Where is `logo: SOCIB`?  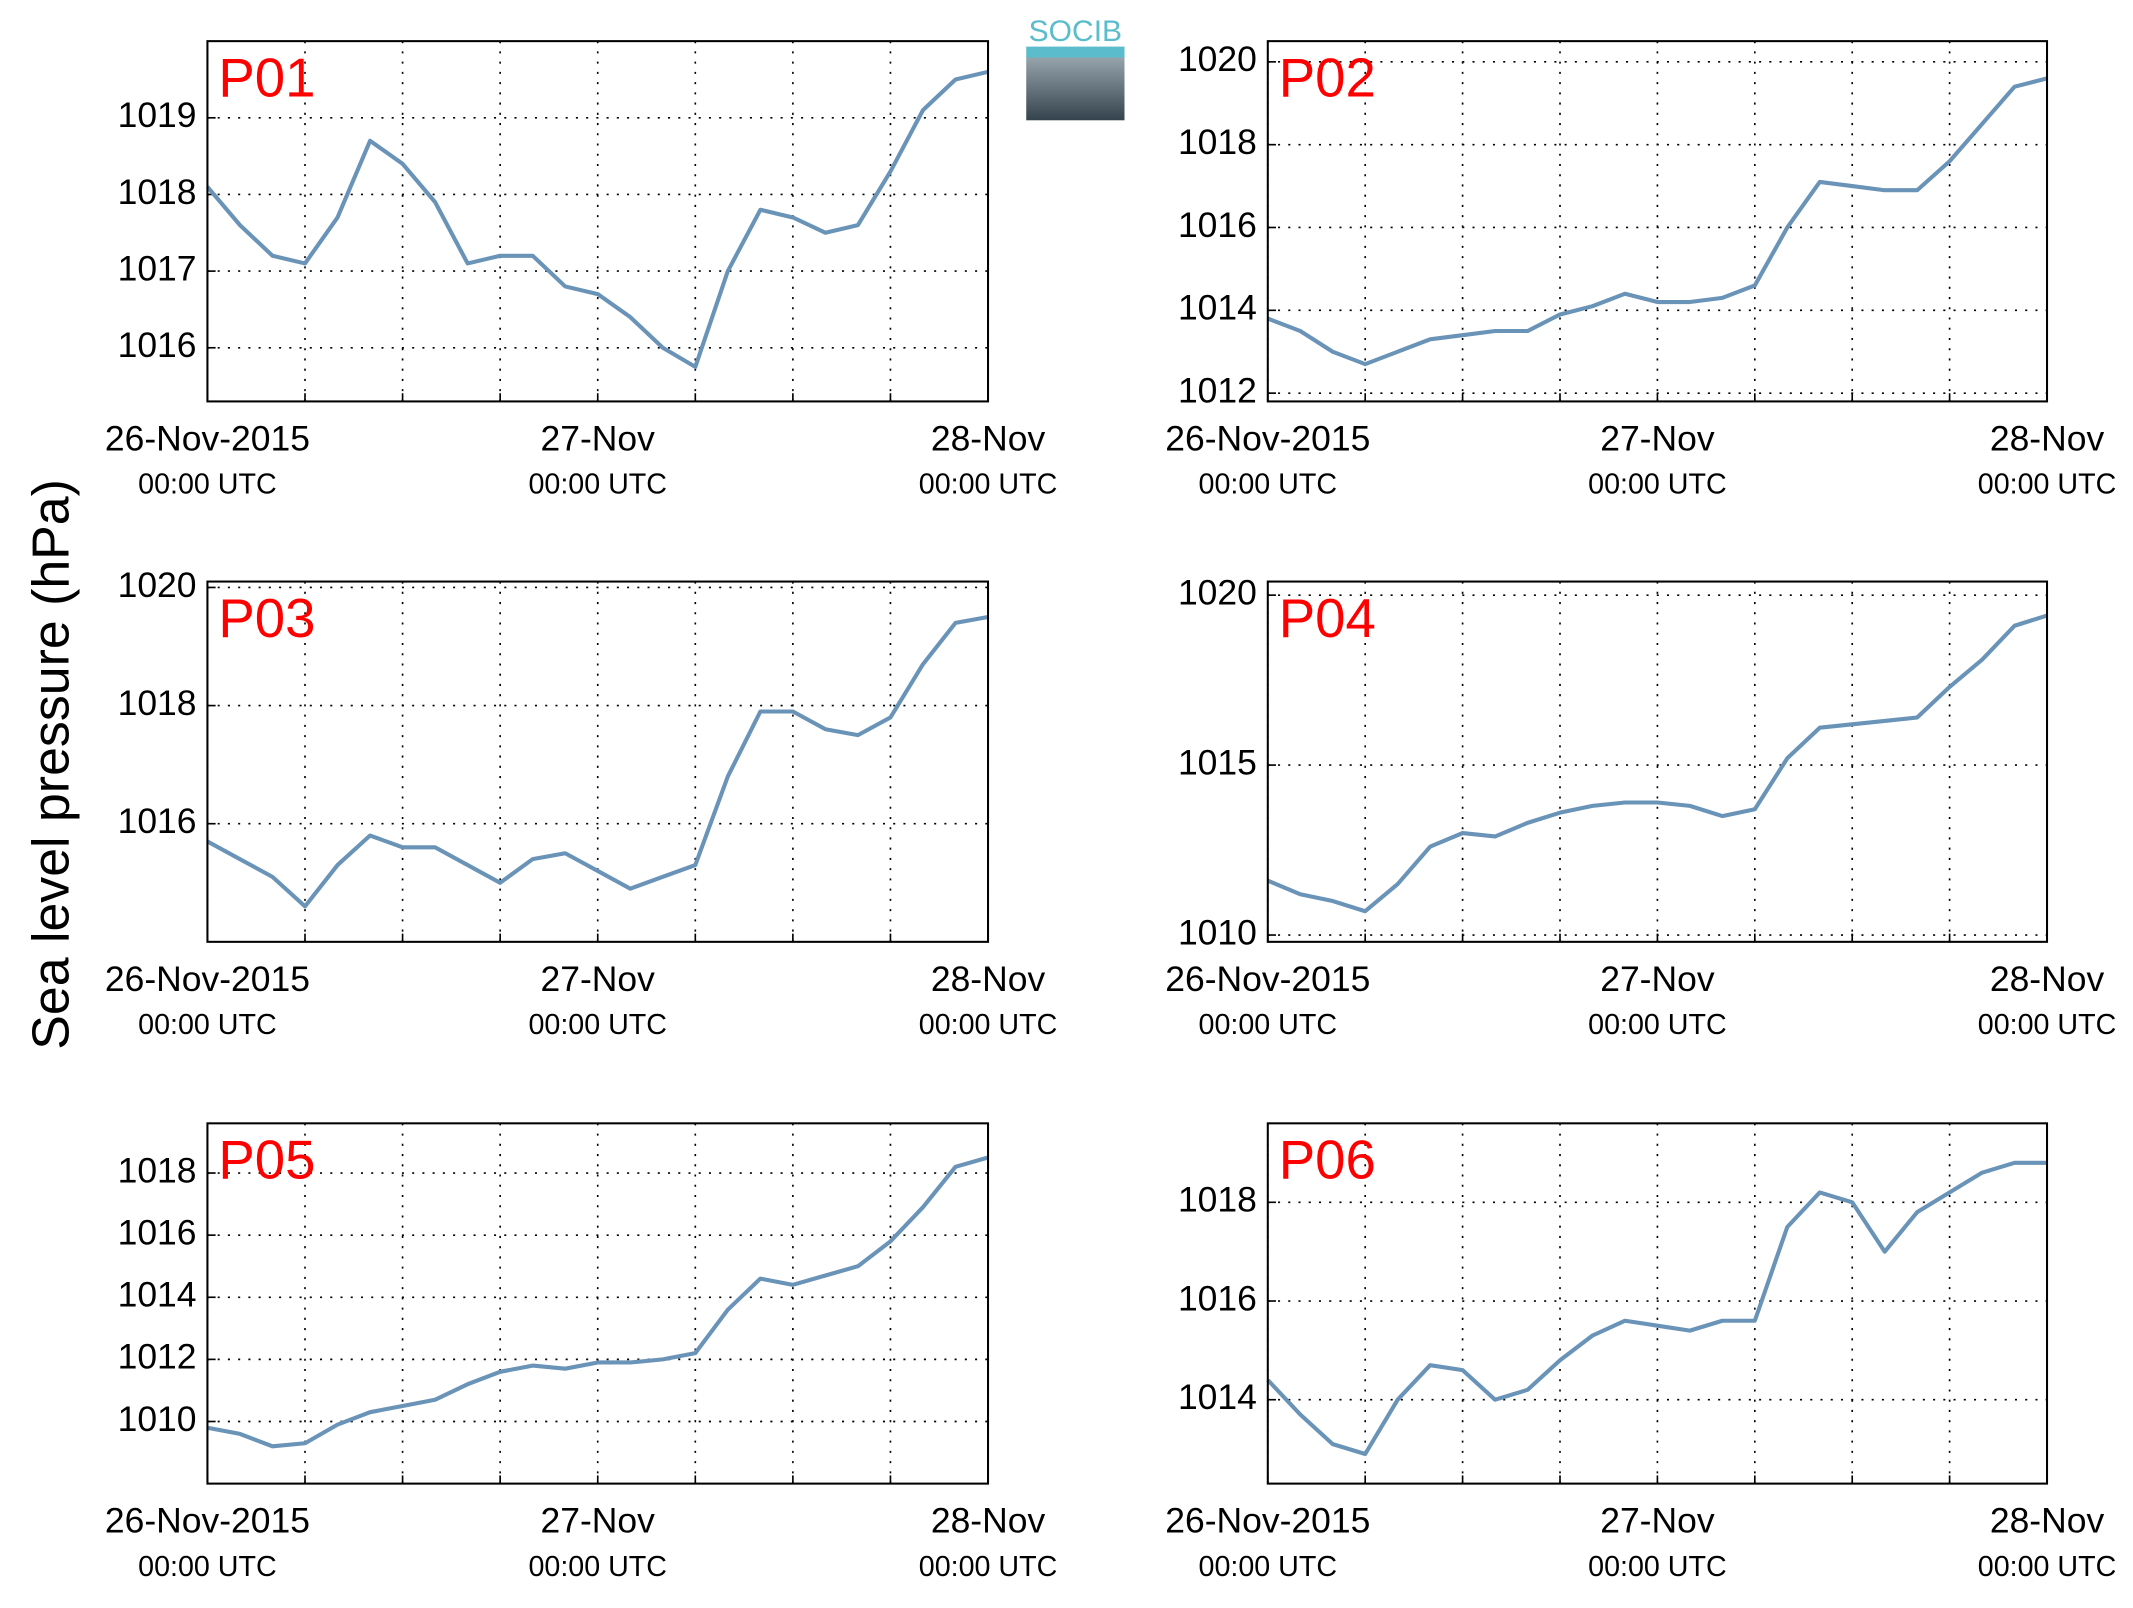 logo: SOCIB is located at coordinates (1075, 68).